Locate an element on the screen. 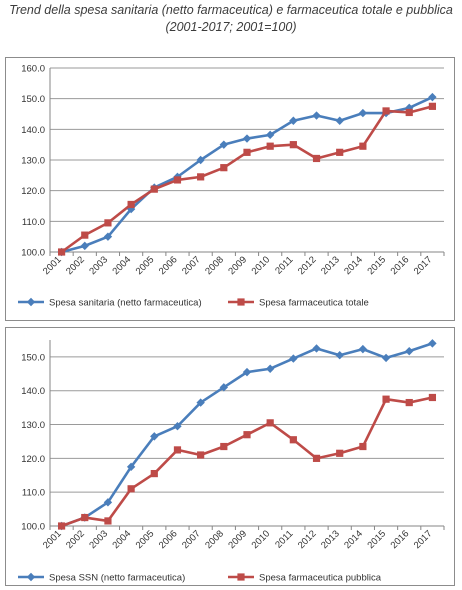 The image size is (462, 590). y-tick-label: 110.0 is located at coordinates (33, 493).